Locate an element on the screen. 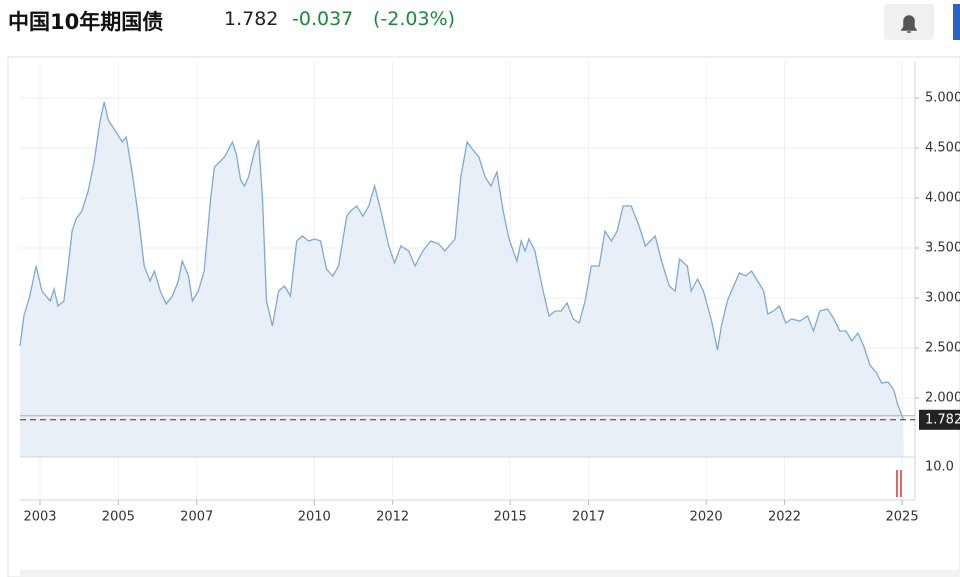 The width and height of the screenshot is (960, 577). y-tick-label: 2.500 is located at coordinates (942, 348).